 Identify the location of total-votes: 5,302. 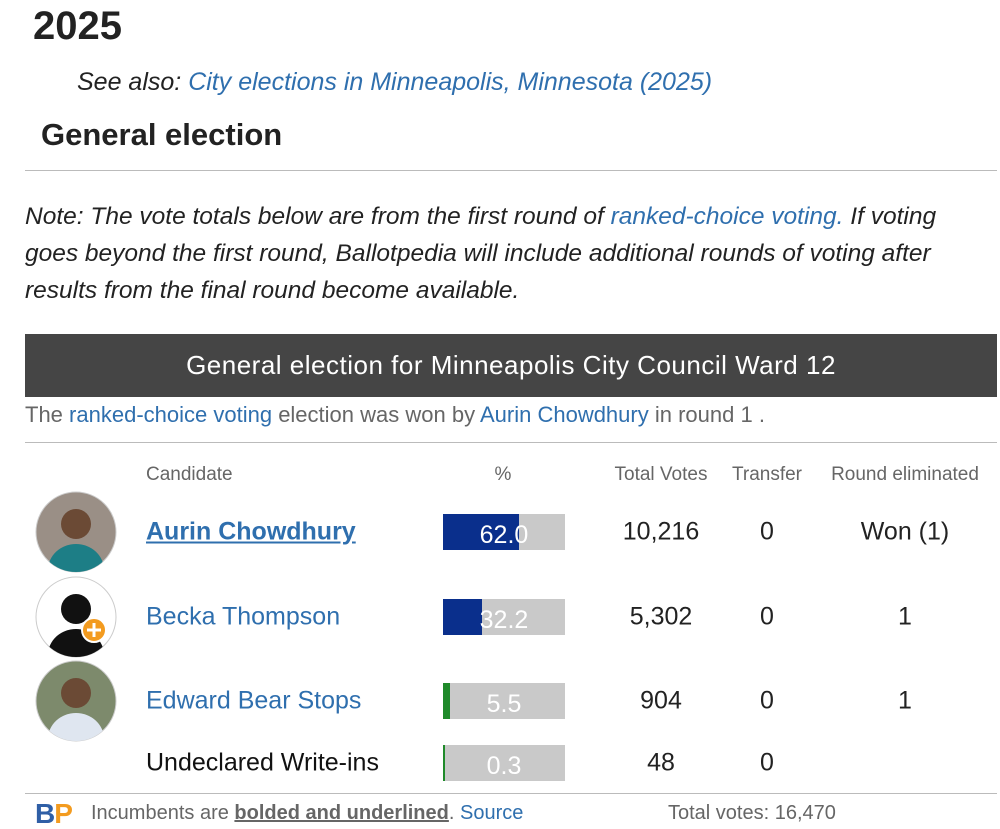
(661, 616).